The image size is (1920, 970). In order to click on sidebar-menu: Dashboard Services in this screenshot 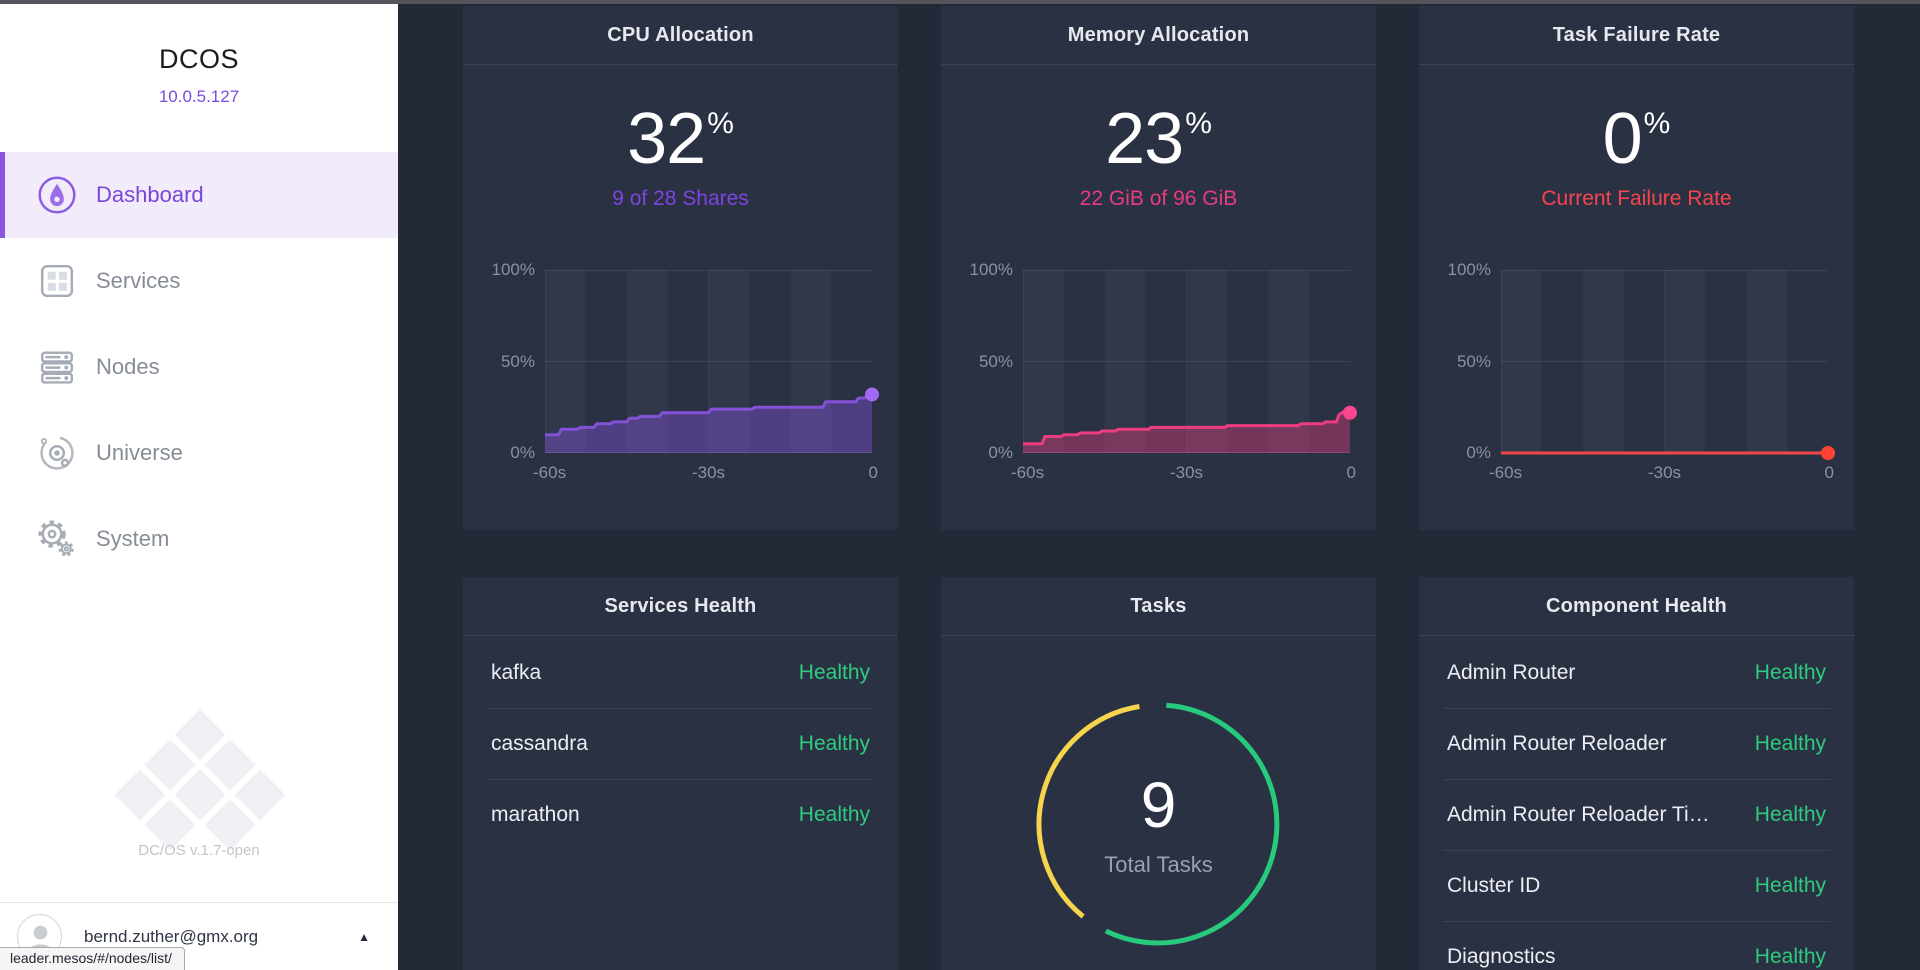, I will do `click(199, 367)`.